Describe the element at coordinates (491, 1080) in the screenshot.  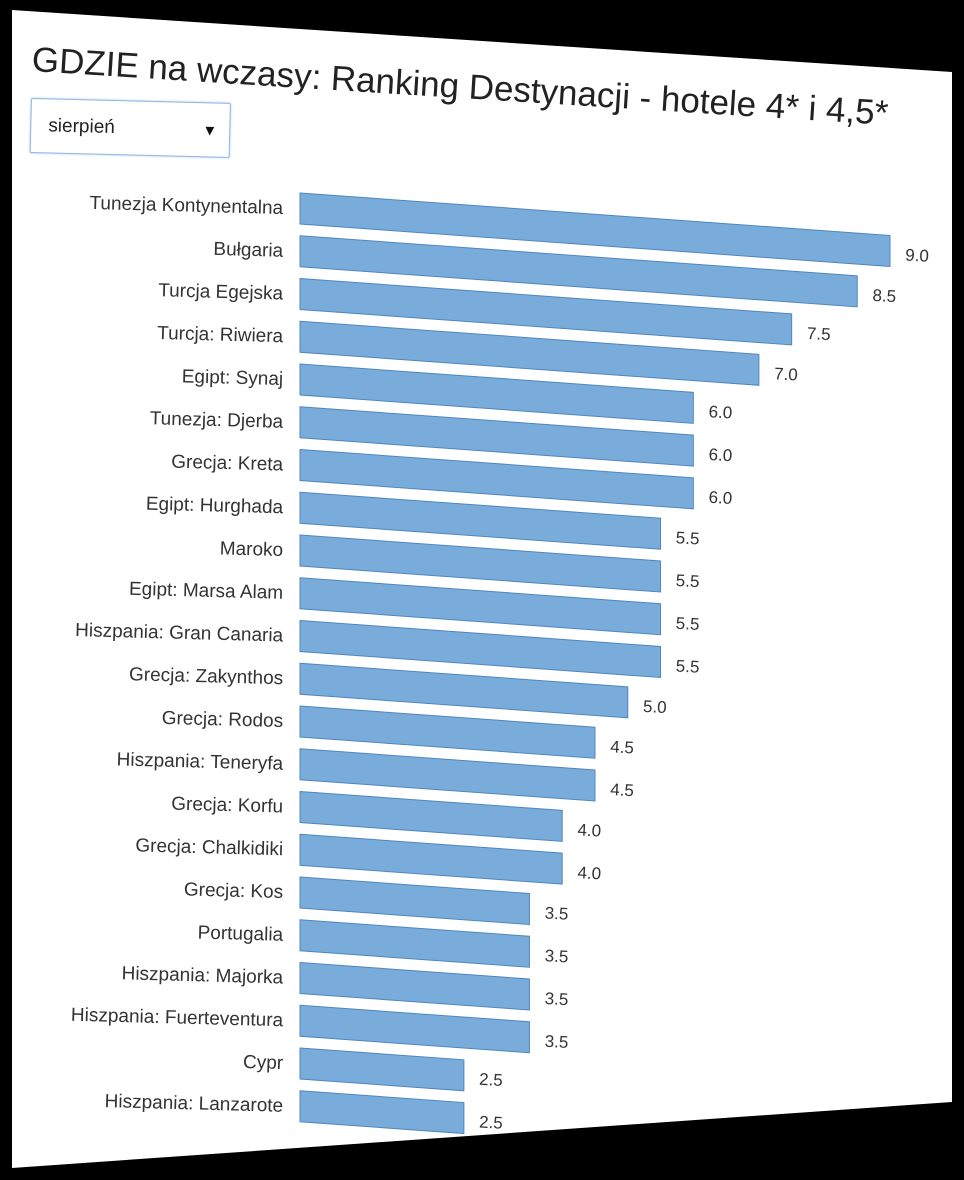
I see `value-label-20: 2.5` at that location.